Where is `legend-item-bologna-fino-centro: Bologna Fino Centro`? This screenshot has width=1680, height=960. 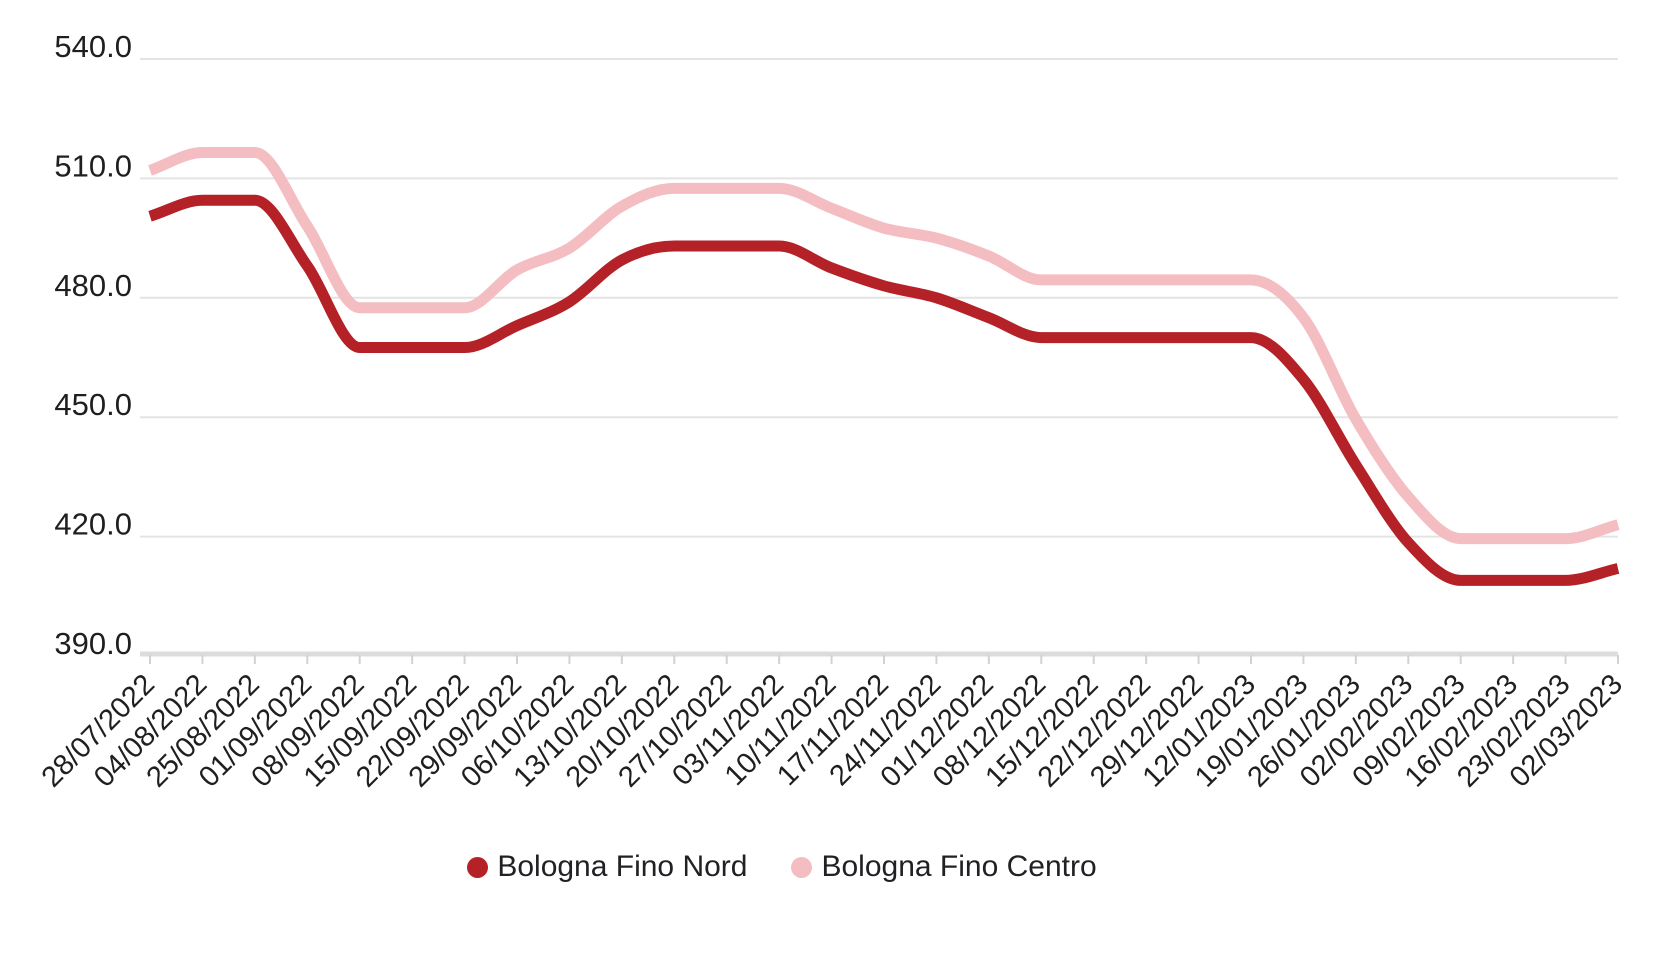
legend-item-bologna-fino-centro: Bologna Fino Centro is located at coordinates (944, 866).